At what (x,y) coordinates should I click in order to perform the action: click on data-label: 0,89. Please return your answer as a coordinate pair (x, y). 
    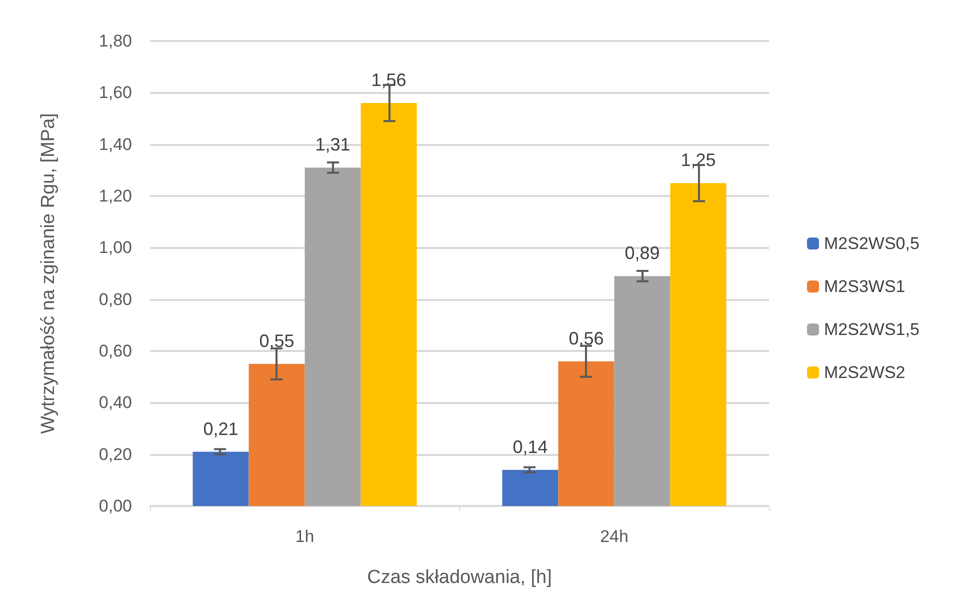
    Looking at the image, I should click on (642, 253).